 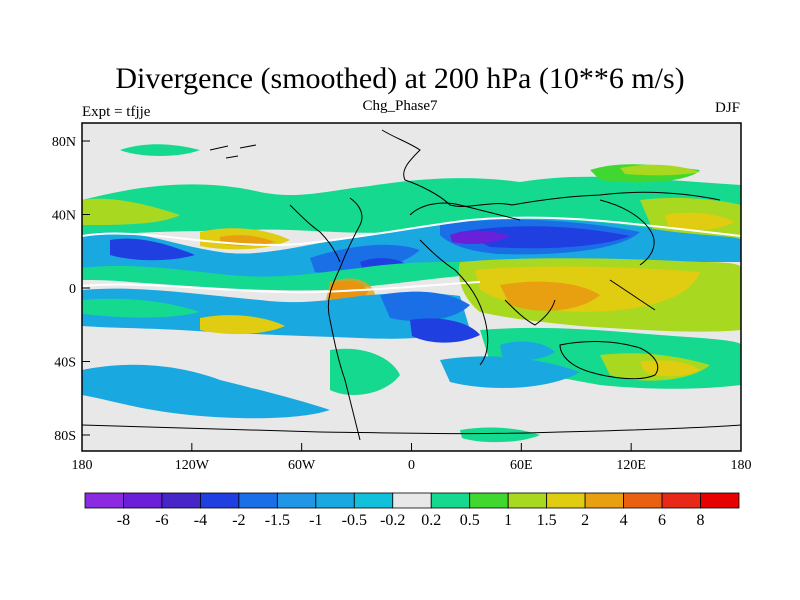 What do you see at coordinates (200, 520) in the screenshot?
I see `colorbar-label: -4` at bounding box center [200, 520].